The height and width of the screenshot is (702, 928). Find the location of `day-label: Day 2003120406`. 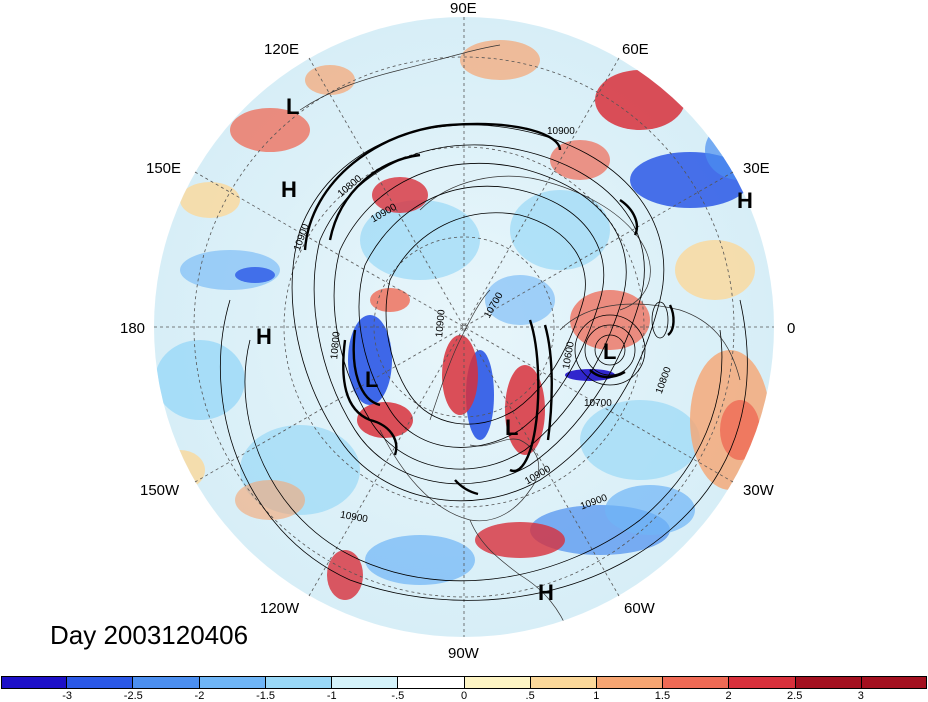

day-label: Day 2003120406 is located at coordinates (149, 635).